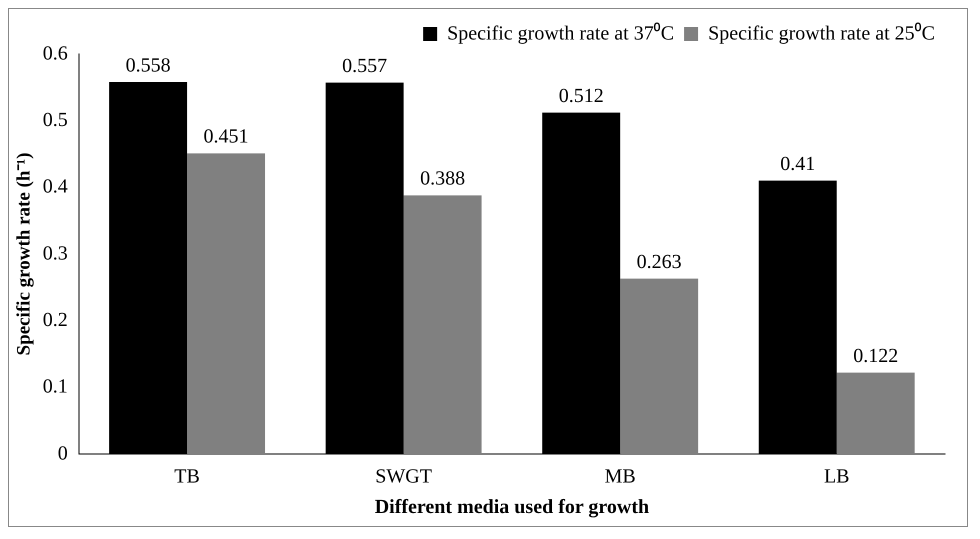 This screenshot has height=539, width=980. I want to click on y-tick-label: 0.6, so click(55, 53).